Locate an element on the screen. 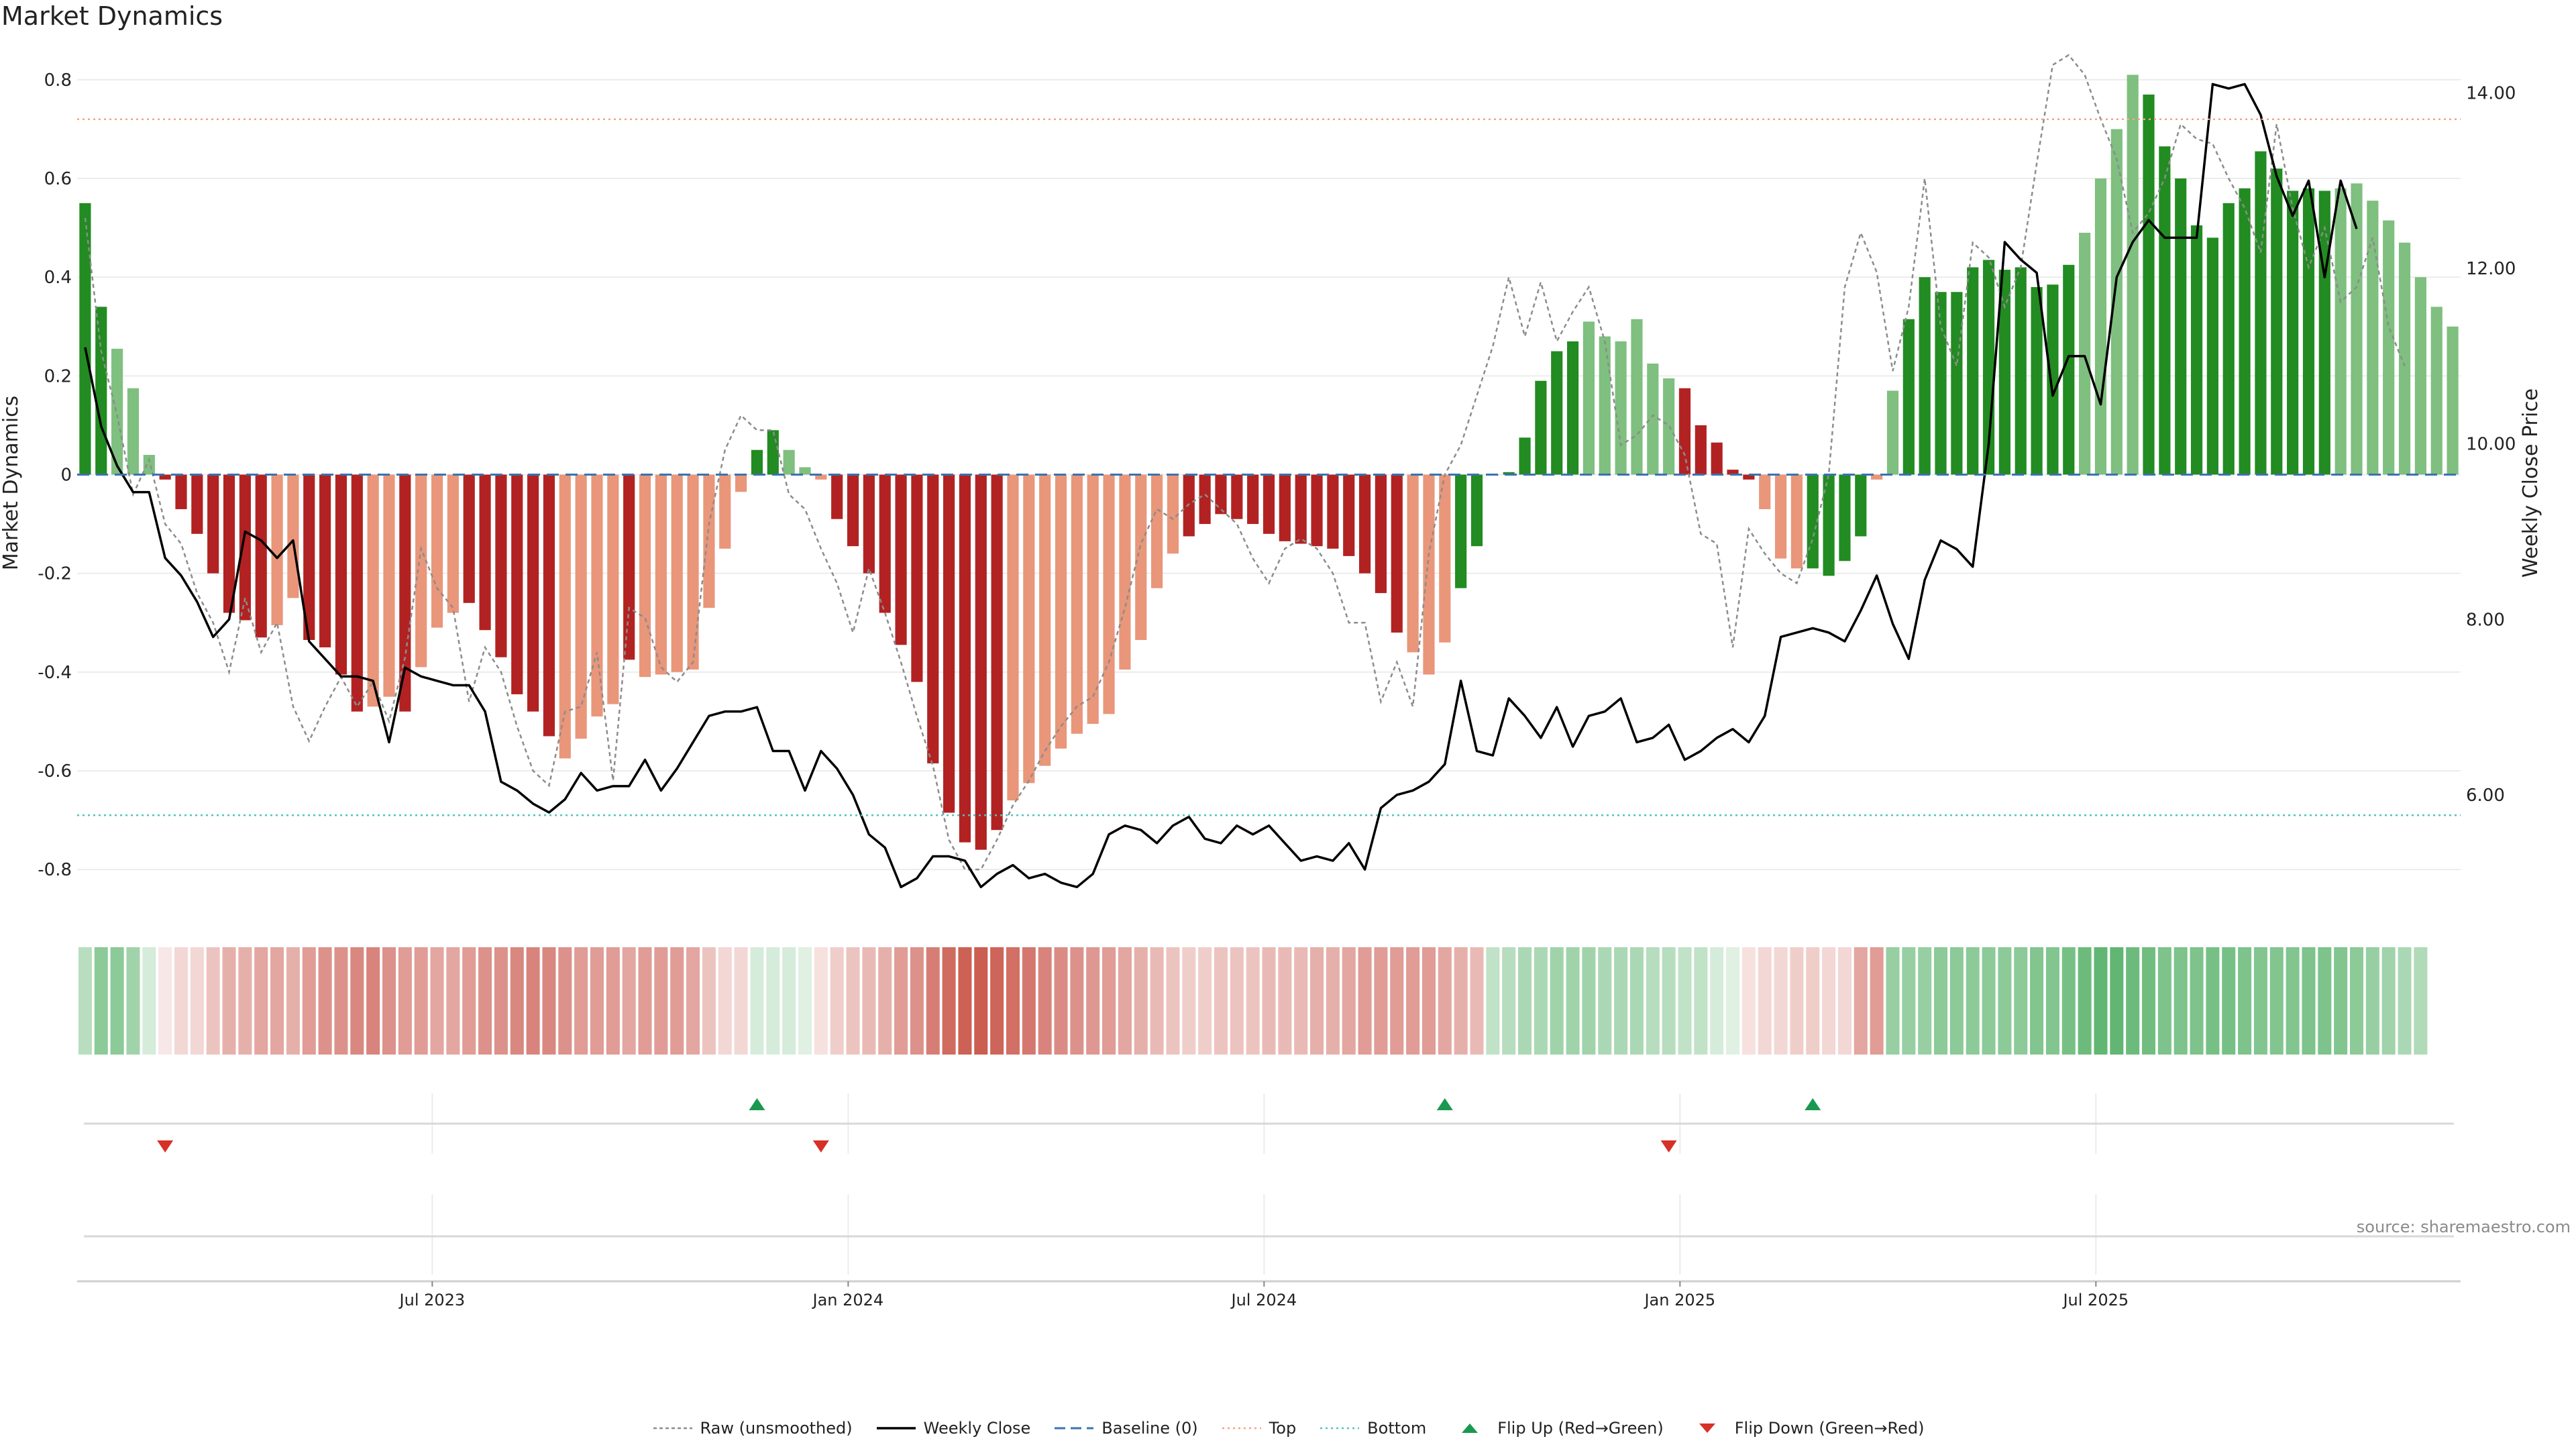 This screenshot has height=1449, width=2576. legend-item-close: Weekly Close is located at coordinates (952, 1428).